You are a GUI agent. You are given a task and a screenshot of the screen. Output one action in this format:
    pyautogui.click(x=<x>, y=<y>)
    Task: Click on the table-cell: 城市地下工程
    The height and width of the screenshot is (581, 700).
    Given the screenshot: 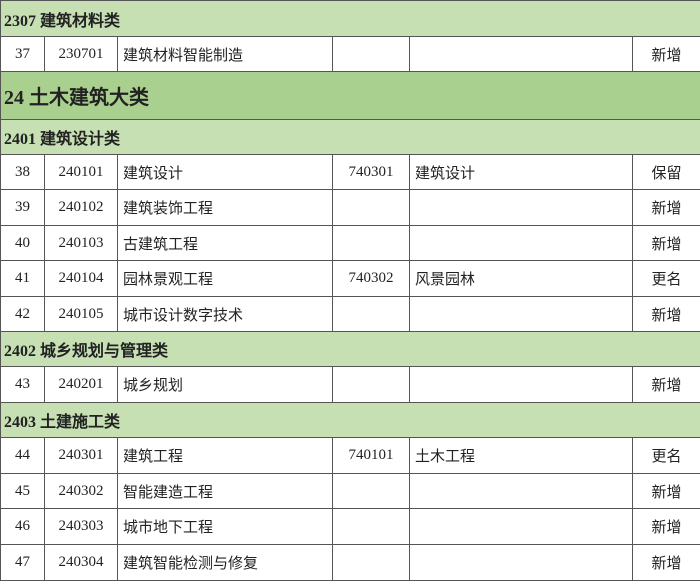 What is the action you would take?
    pyautogui.click(x=225, y=526)
    